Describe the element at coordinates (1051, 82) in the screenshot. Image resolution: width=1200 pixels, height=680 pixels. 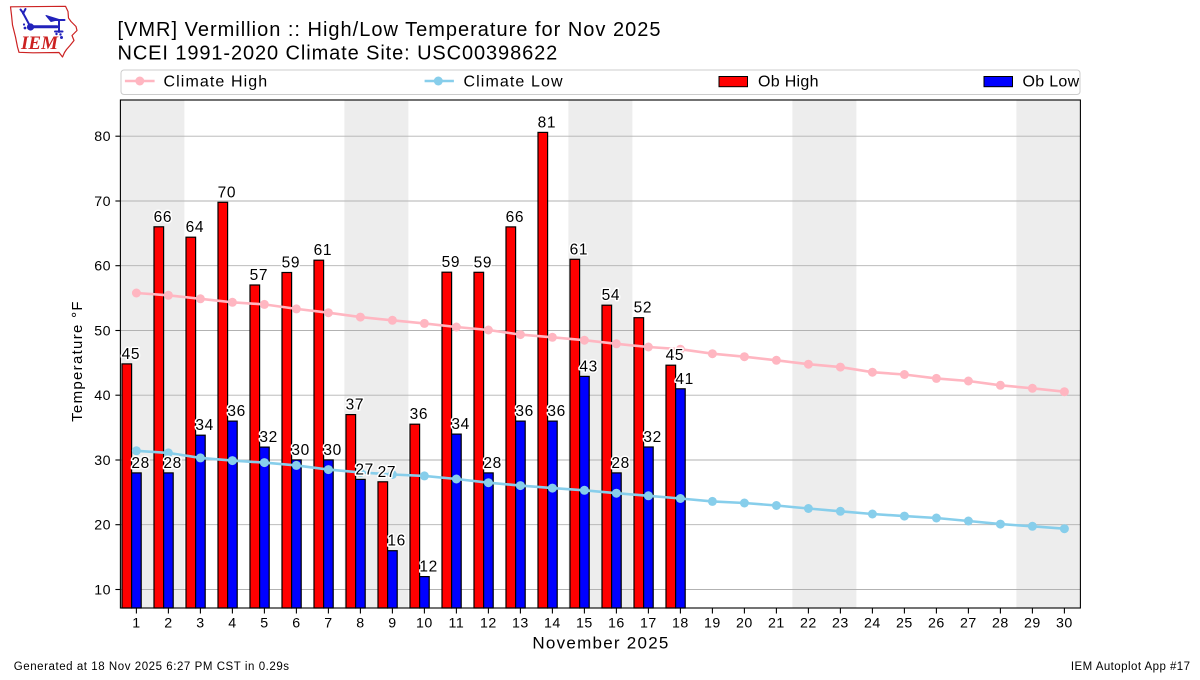
I see `svg-text: Ob Low` at that location.